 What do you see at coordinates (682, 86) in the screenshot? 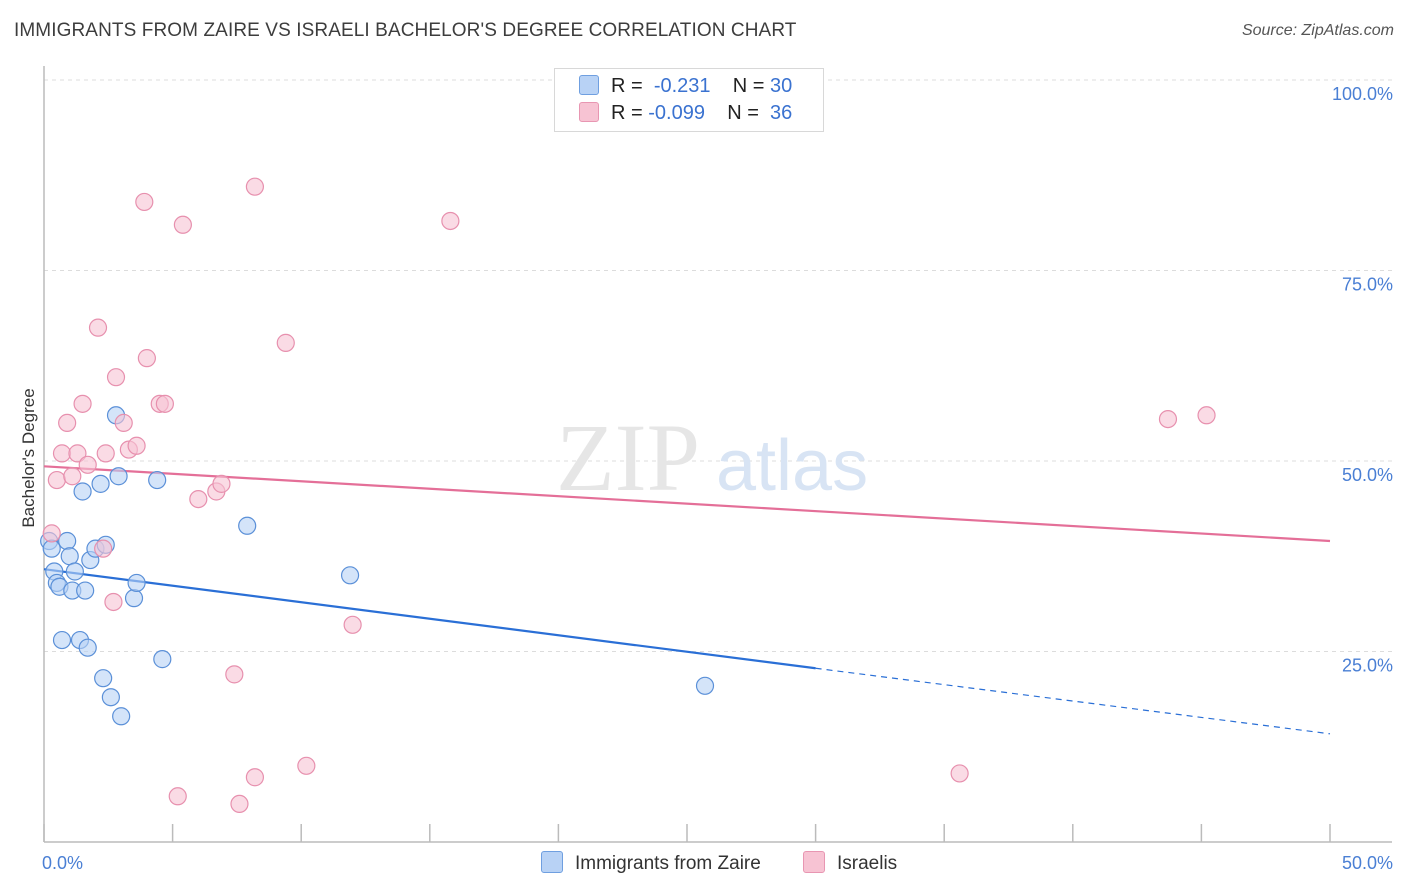
I see `legend-r-value-1: -0.231` at bounding box center [682, 86].